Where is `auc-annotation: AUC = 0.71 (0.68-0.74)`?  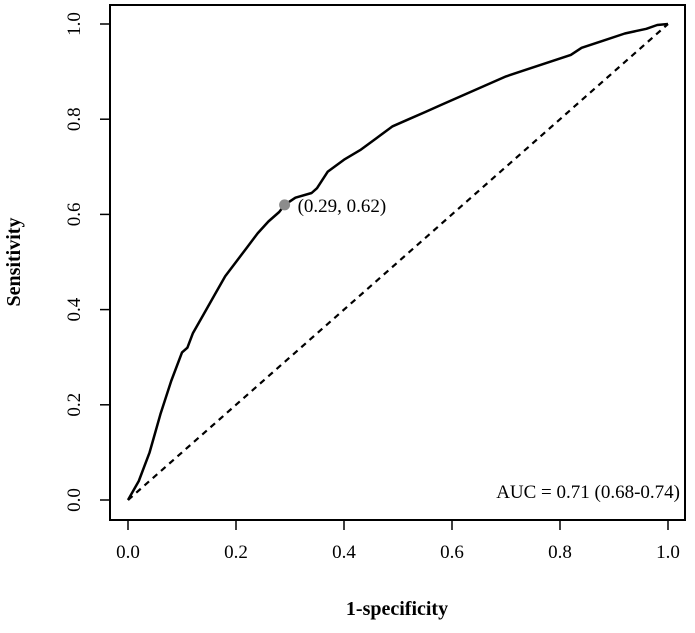 auc-annotation: AUC = 0.71 (0.68-0.74) is located at coordinates (588, 492).